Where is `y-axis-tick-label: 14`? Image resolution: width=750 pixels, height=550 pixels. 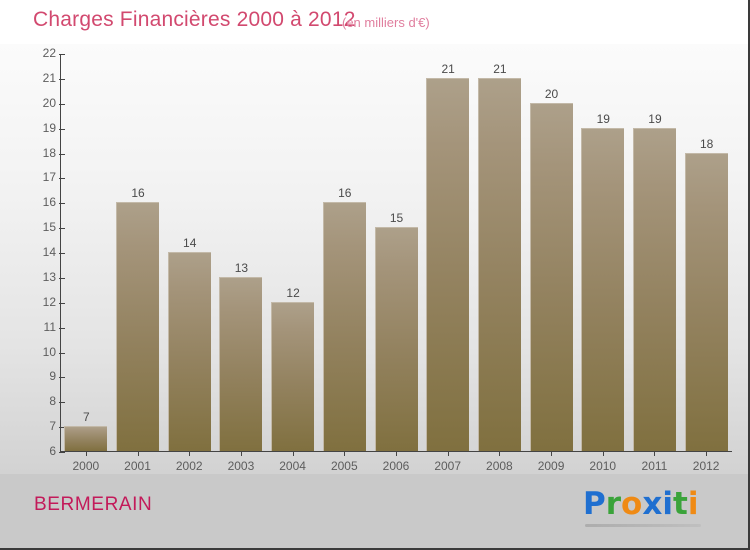
y-axis-tick-label: 14 is located at coordinates (49, 252).